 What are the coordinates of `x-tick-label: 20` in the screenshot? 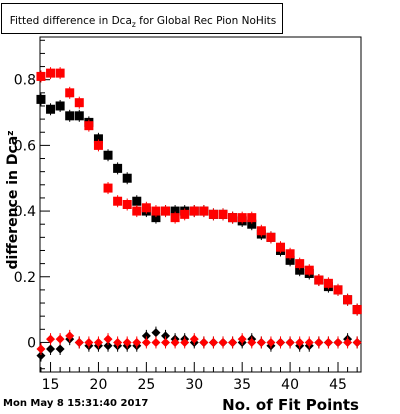 It's located at (99, 385).